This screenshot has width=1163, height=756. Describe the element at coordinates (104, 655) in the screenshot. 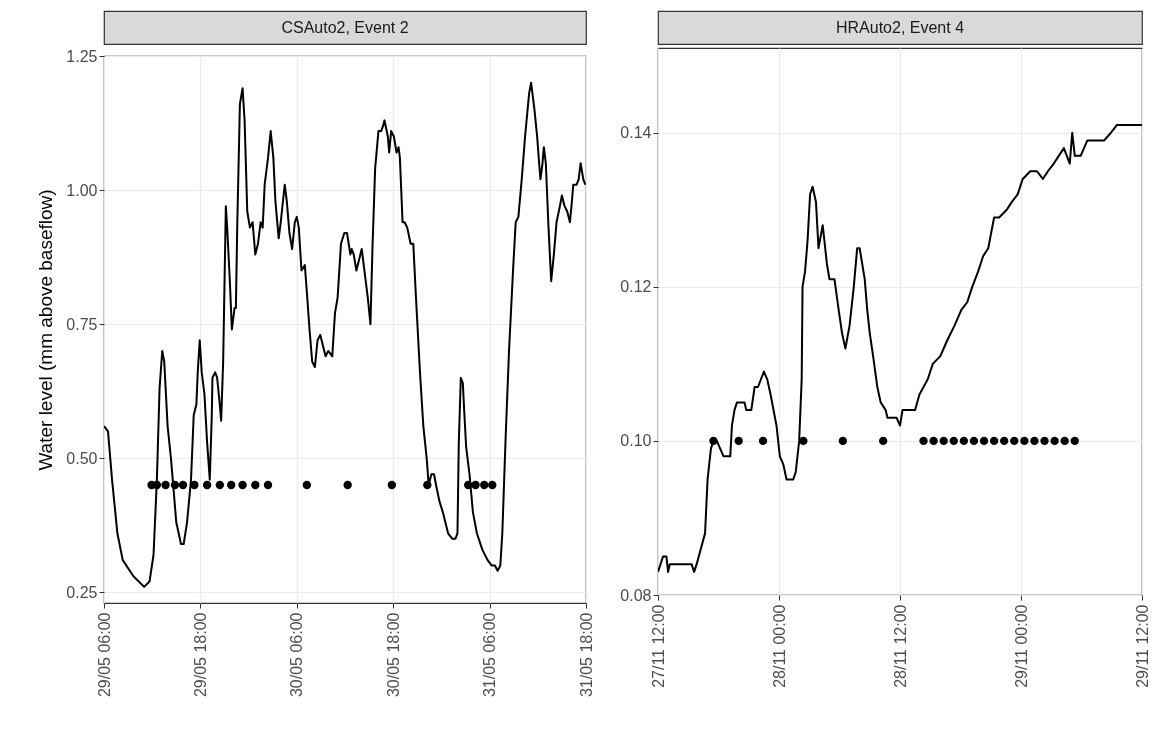

I see `x-tick-label: 29/05 06:00` at that location.